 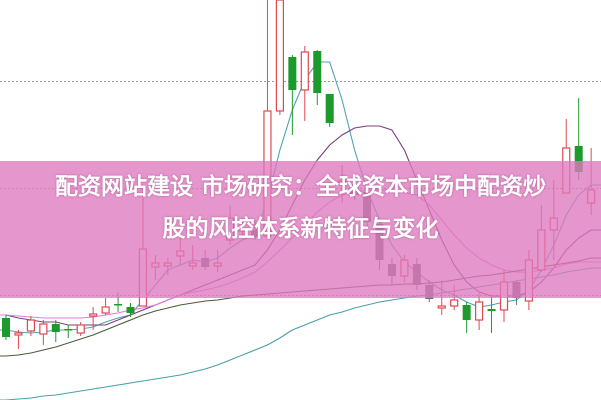 What do you see at coordinates (300, 187) in the screenshot?
I see `title-line-1: 配资网站建设 市场研究：全球资本市场中配资炒` at bounding box center [300, 187].